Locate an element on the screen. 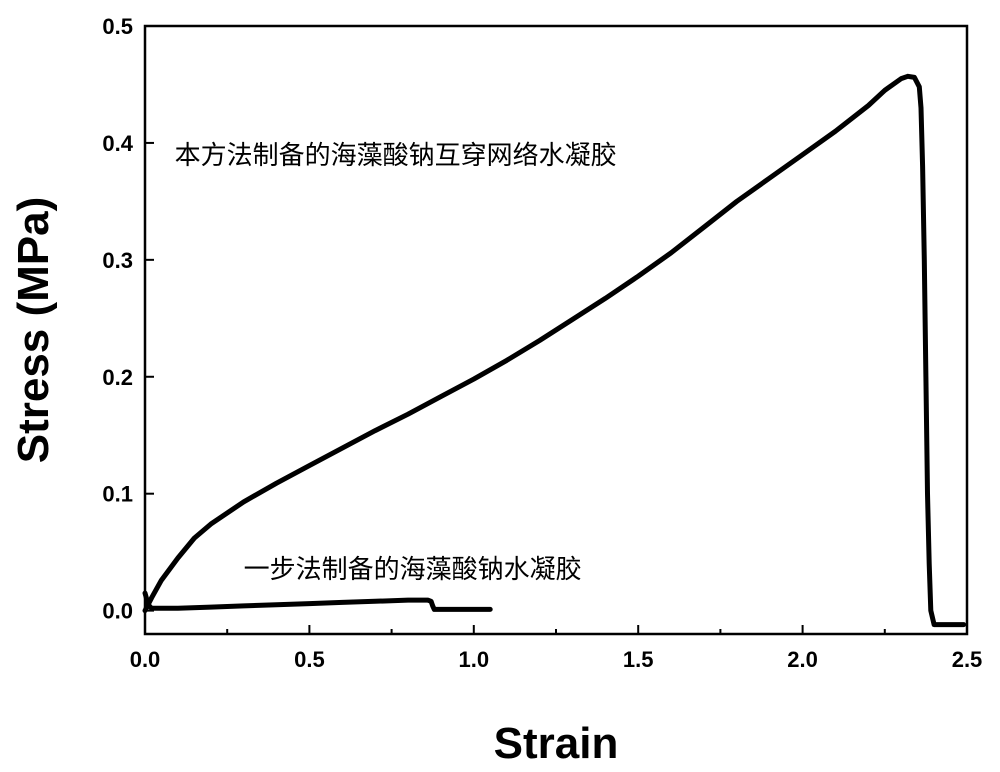 This screenshot has width=1000, height=772. annotation-label-1: 本方法制备的海藻酸钠互穿网络水凝胶 is located at coordinates (396, 156).